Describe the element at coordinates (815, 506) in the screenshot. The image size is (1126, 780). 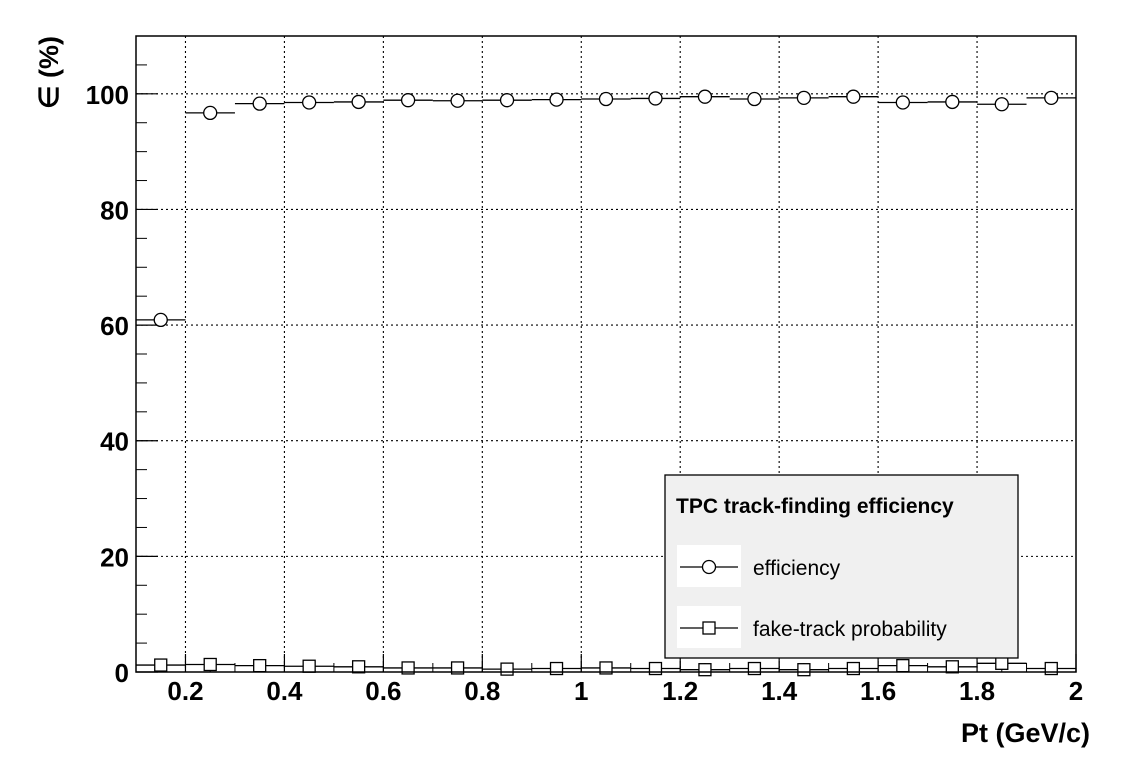
I see `legend-title: TPC track-finding efficiency` at that location.